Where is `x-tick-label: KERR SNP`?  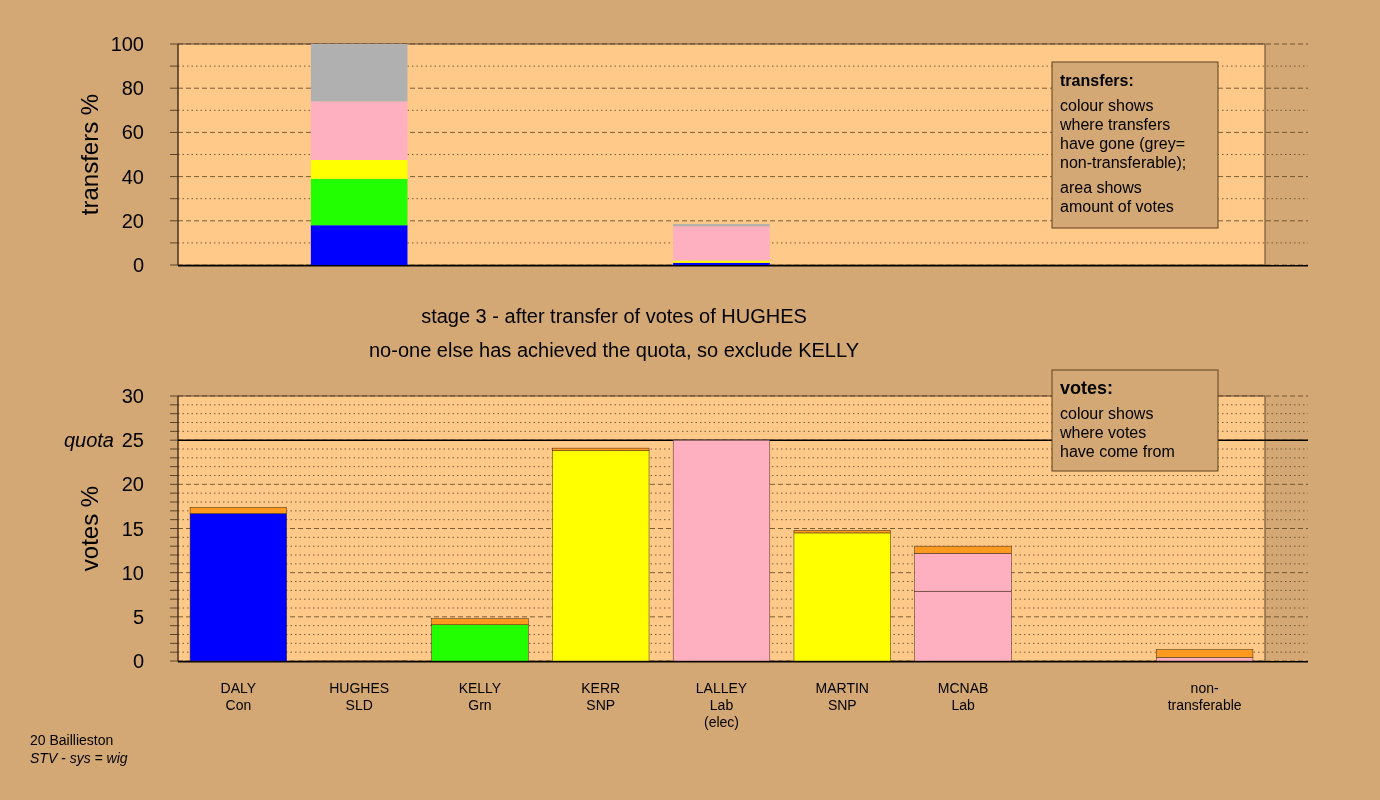 x-tick-label: KERR SNP is located at coordinates (601, 696).